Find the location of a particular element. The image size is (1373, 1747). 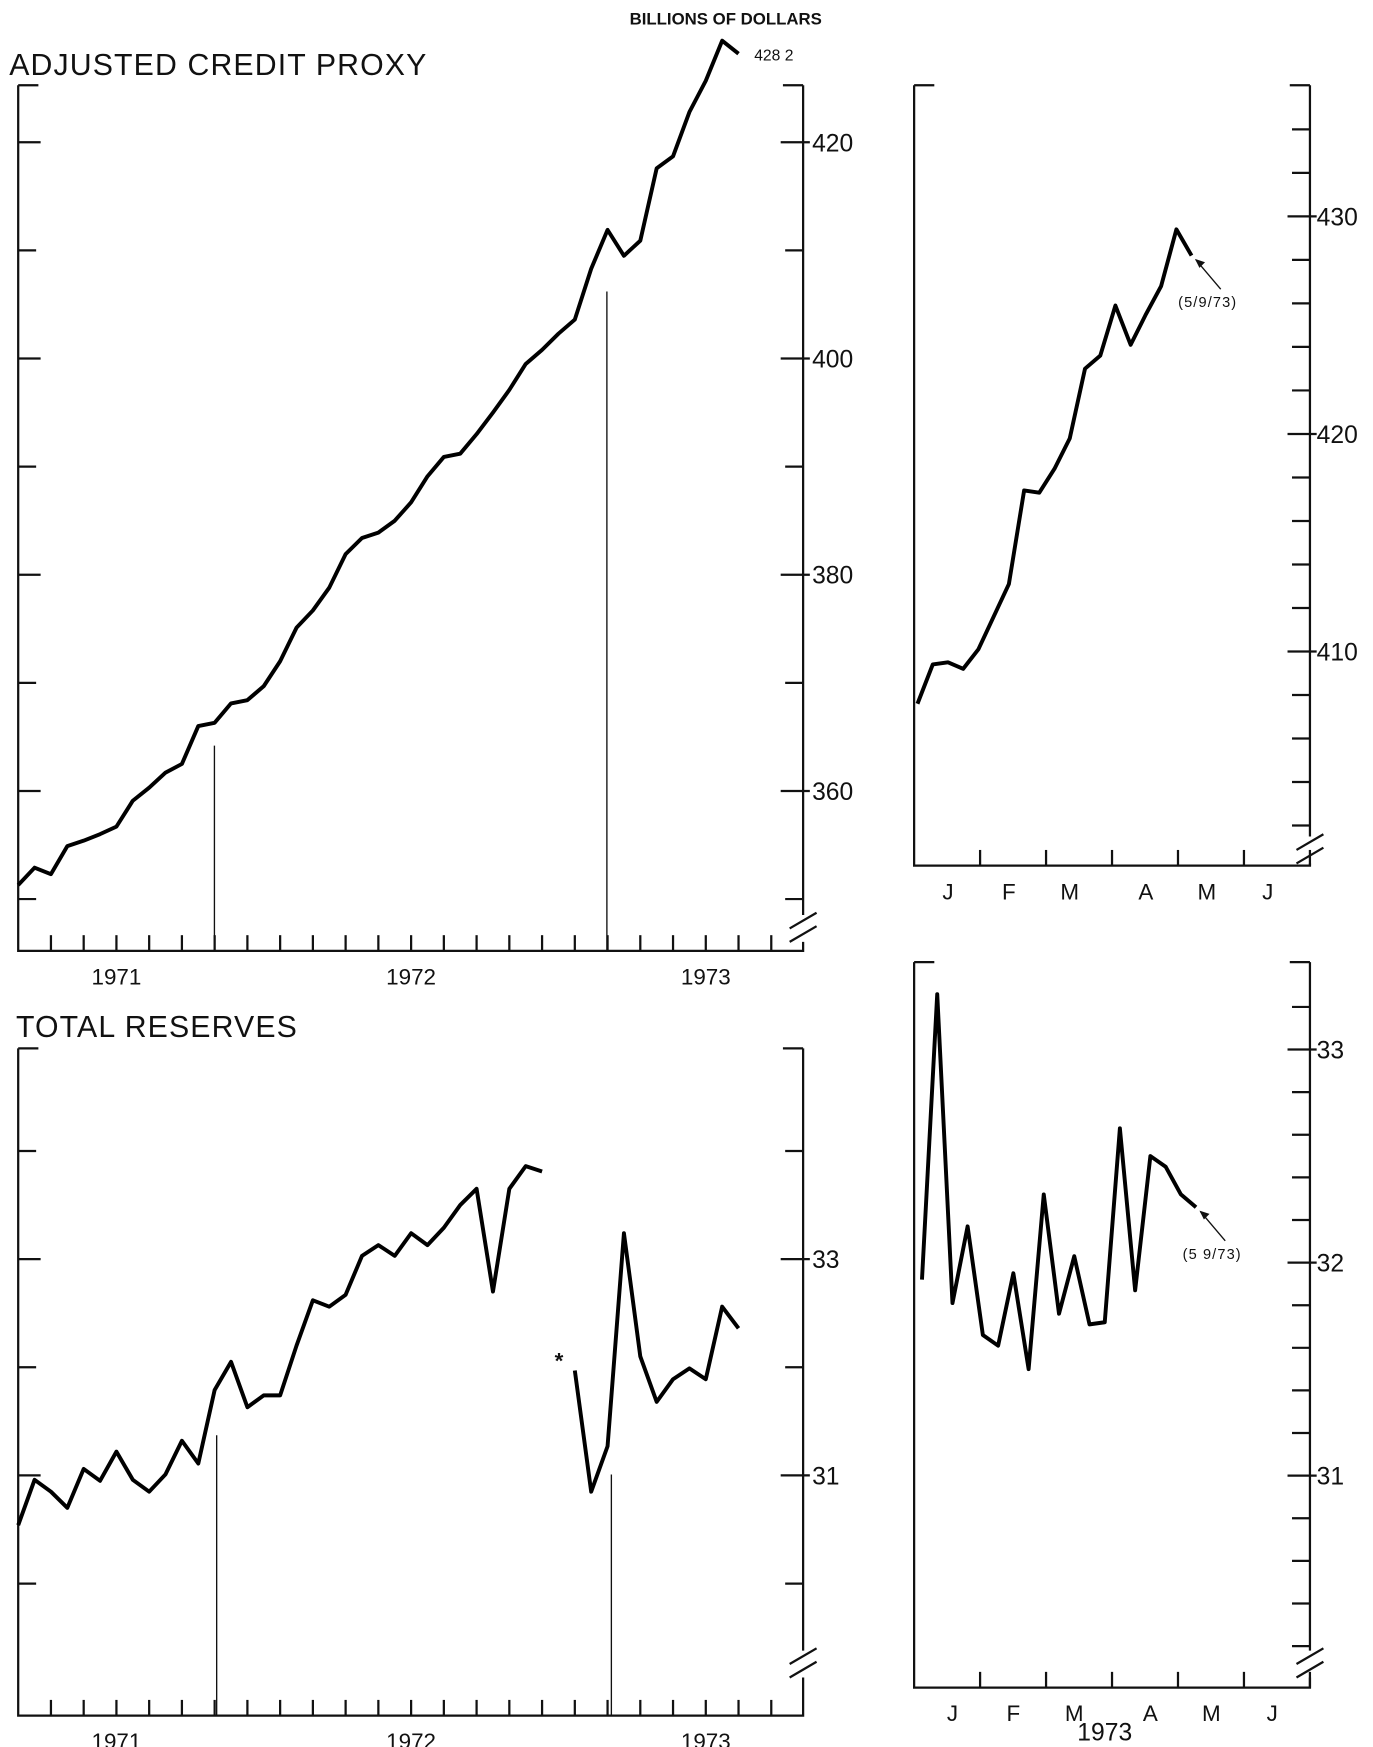

annotation: * is located at coordinates (559, 1360).